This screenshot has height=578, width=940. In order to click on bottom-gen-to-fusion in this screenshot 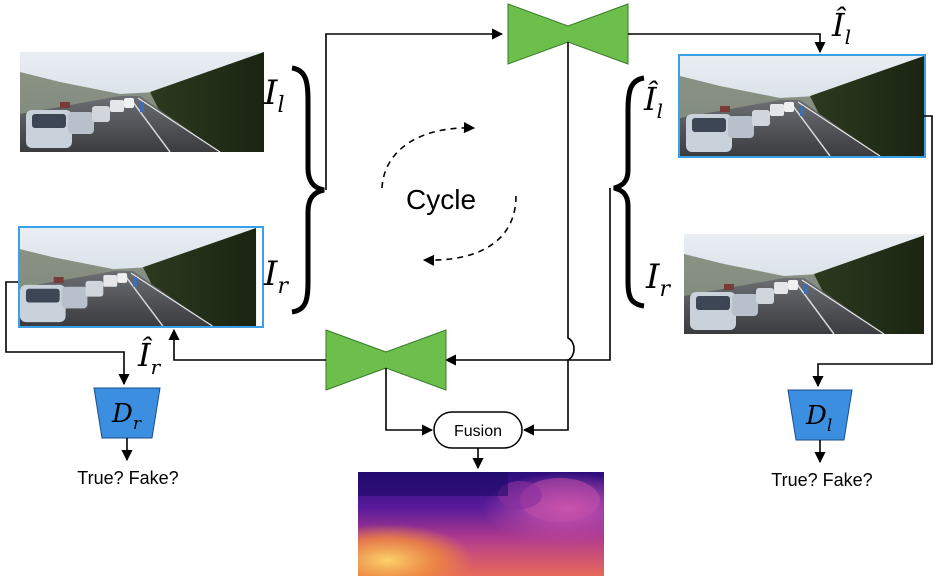, I will do `click(409, 402)`.